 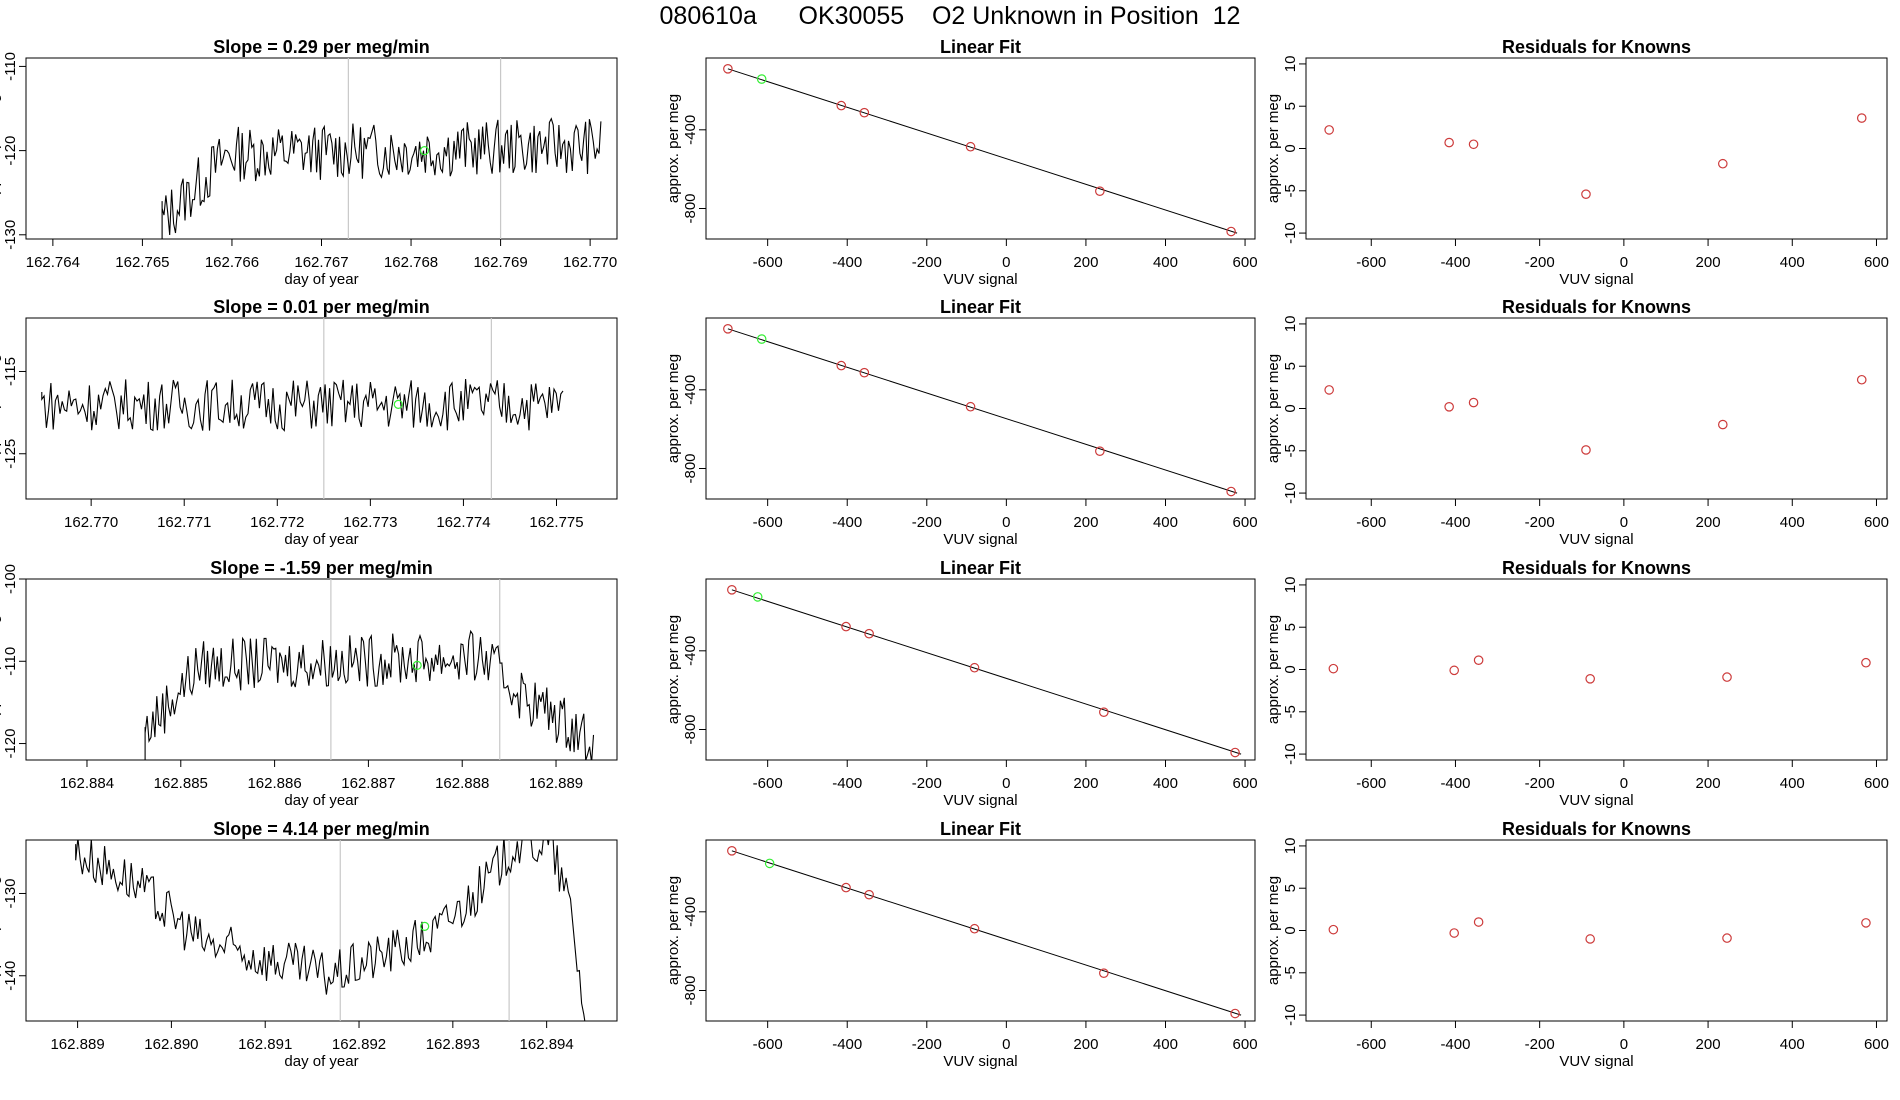 What do you see at coordinates (453, 1044) in the screenshot?
I see `x-tick-label: 162.893` at bounding box center [453, 1044].